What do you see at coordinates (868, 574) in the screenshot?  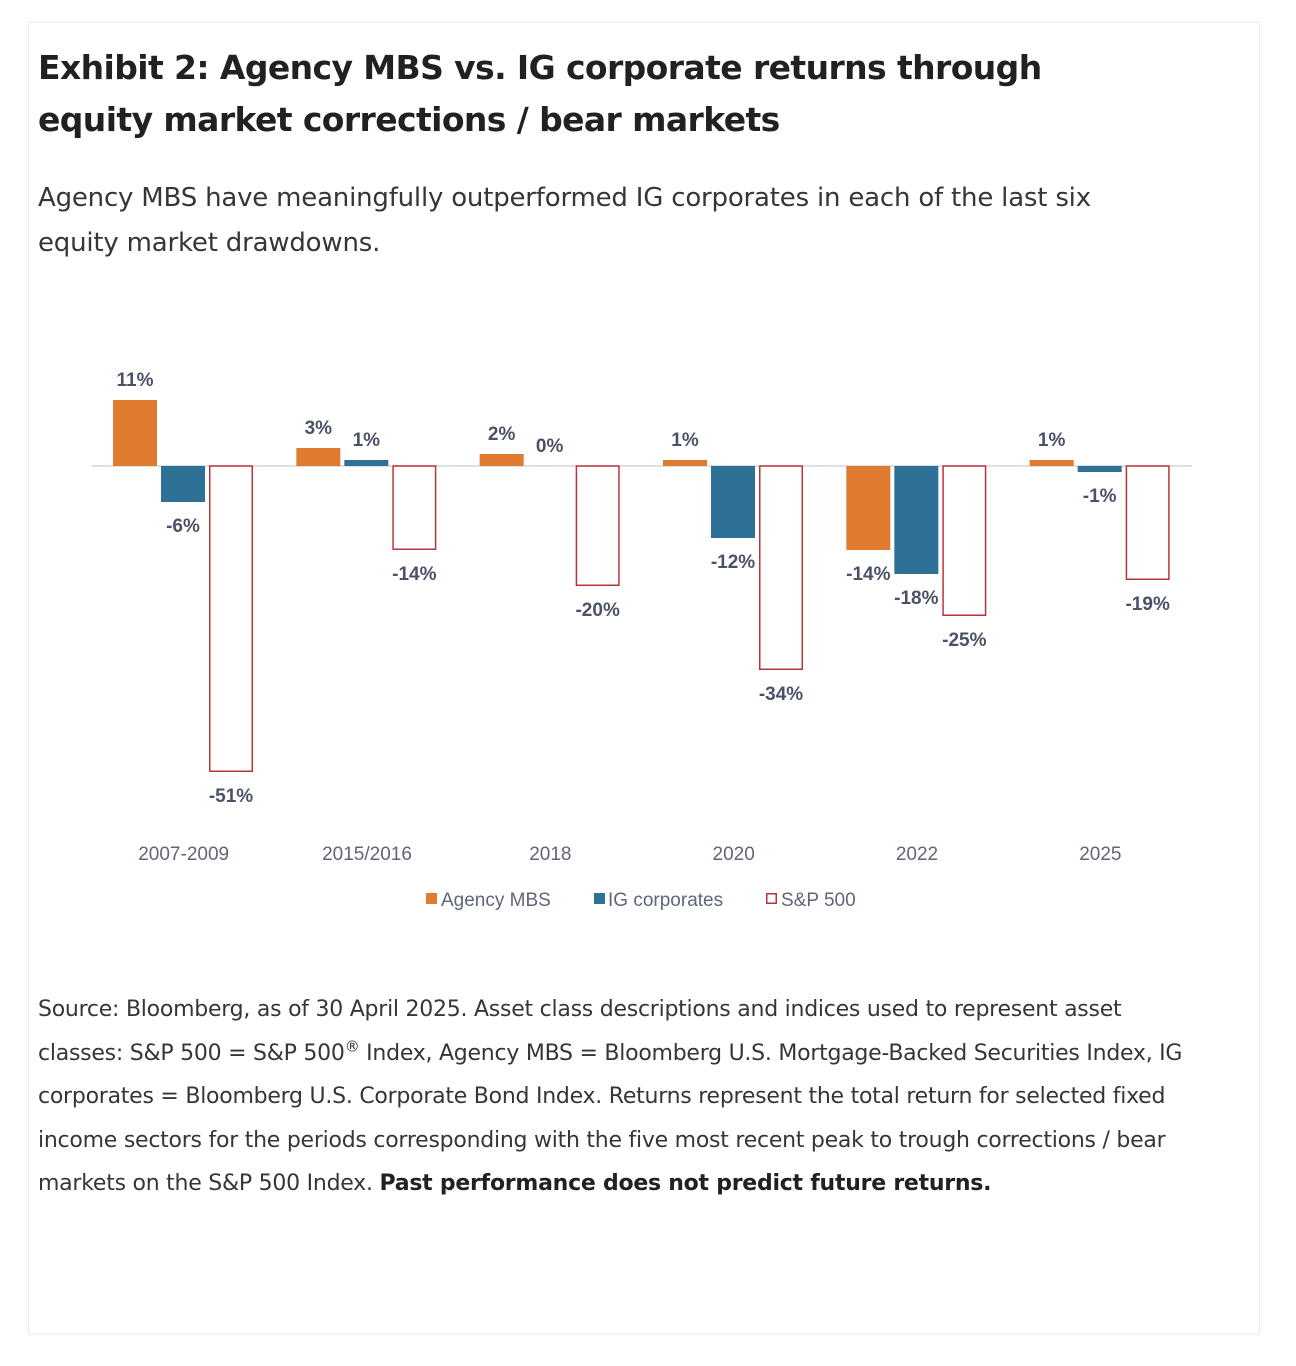 I see `data-label-agency-mbs-4: -14%` at bounding box center [868, 574].